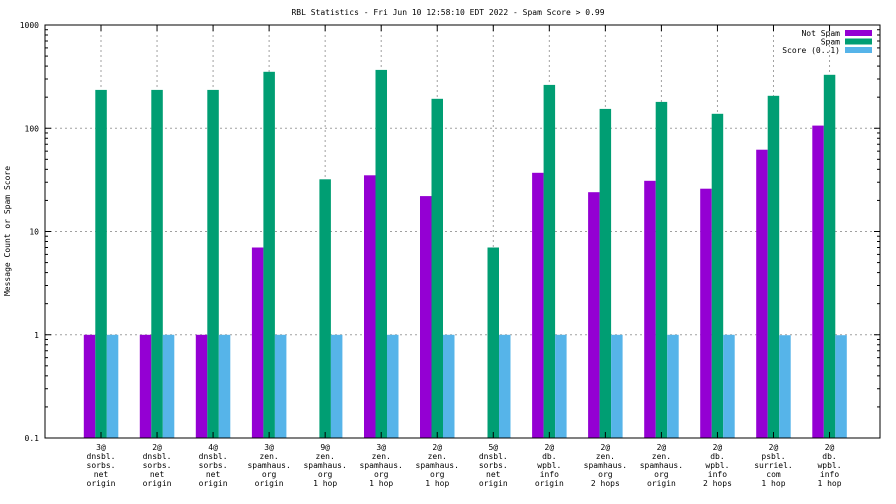  Describe the element at coordinates (773, 465) in the screenshot. I see `x-tick-label: surriel.` at that location.